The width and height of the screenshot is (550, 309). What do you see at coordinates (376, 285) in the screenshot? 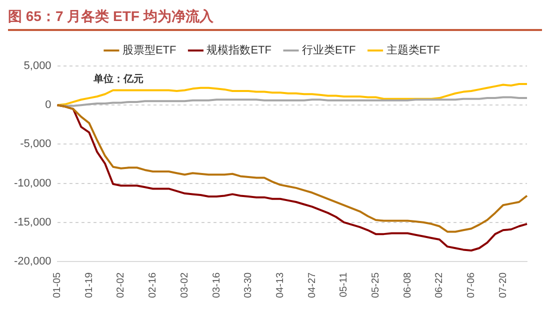
I see `x-tick-label: 05-25` at bounding box center [376, 285].